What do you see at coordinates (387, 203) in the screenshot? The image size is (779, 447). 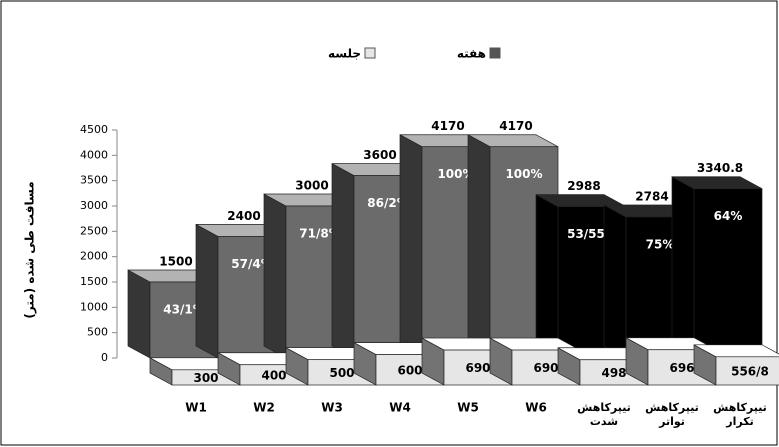 I see `annotation: 86/2%` at bounding box center [387, 203].